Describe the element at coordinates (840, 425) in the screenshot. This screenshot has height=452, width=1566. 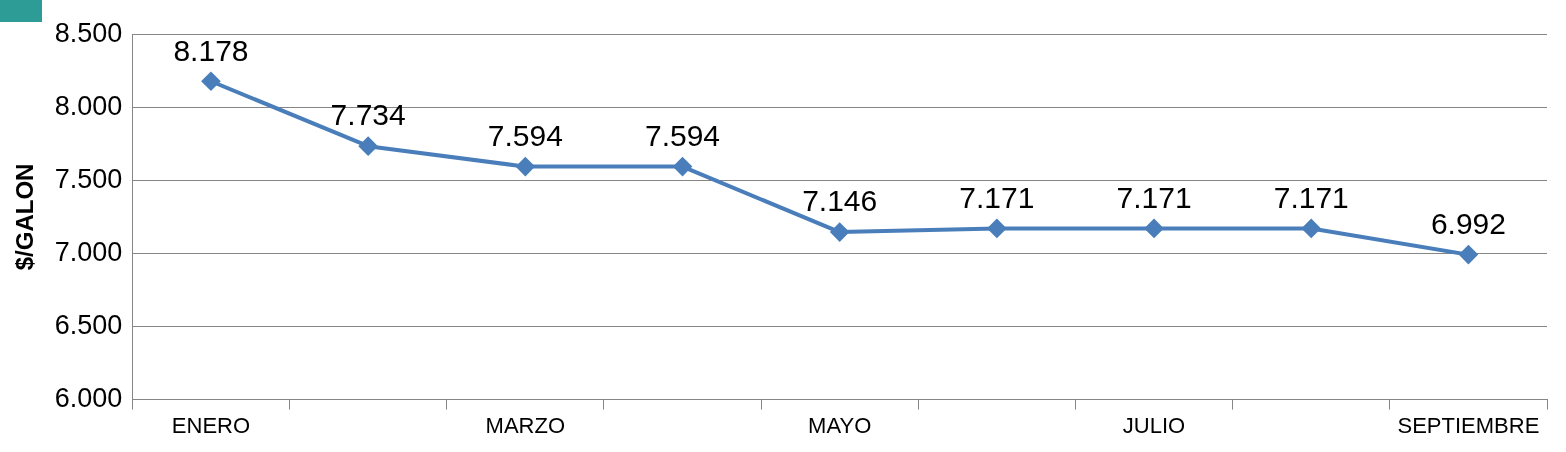
I see `x-tick-label: MAYO` at that location.